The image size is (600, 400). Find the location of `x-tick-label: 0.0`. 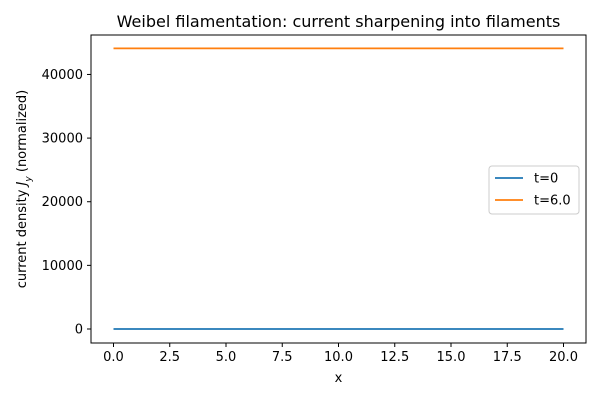

x-tick-label: 0.0 is located at coordinates (113, 357).